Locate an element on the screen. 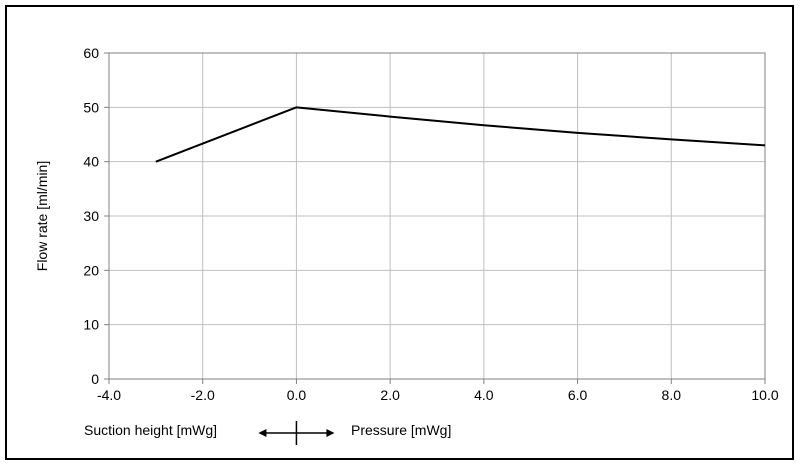  pressure-label: Pressure [mWg] is located at coordinates (401, 430).